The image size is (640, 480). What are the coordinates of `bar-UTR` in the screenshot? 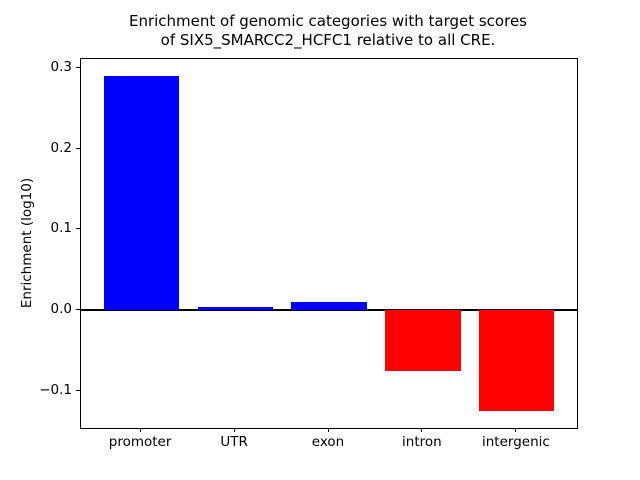 It's located at (235, 308).